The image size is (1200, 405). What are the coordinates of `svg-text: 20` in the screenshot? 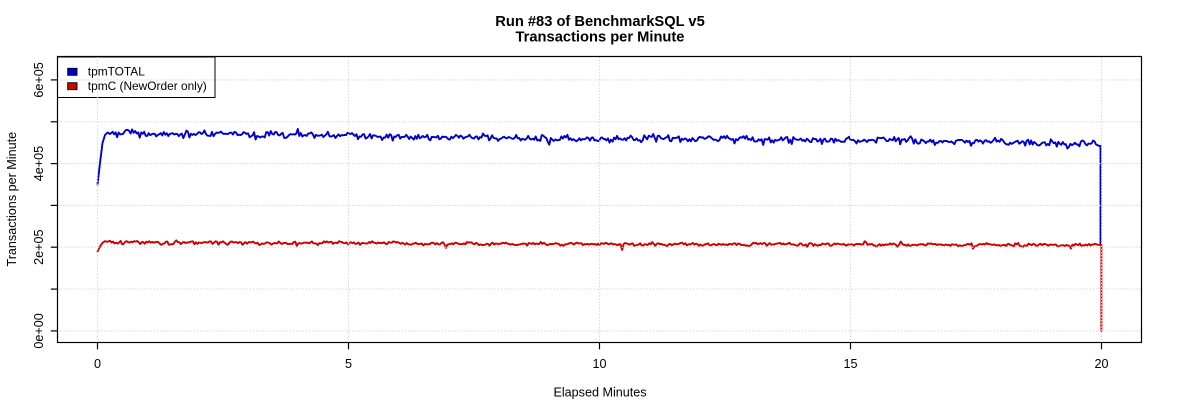 It's located at (1101, 364).